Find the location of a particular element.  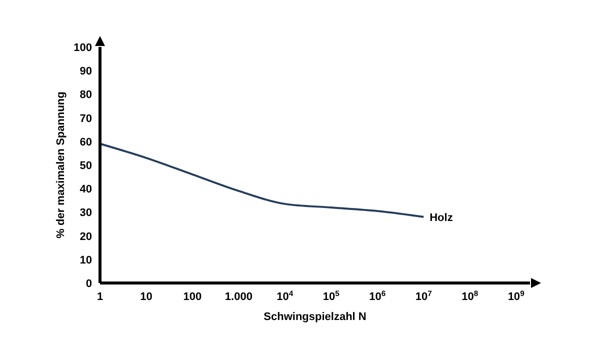

x-tick-label: 1 is located at coordinates (100, 297).